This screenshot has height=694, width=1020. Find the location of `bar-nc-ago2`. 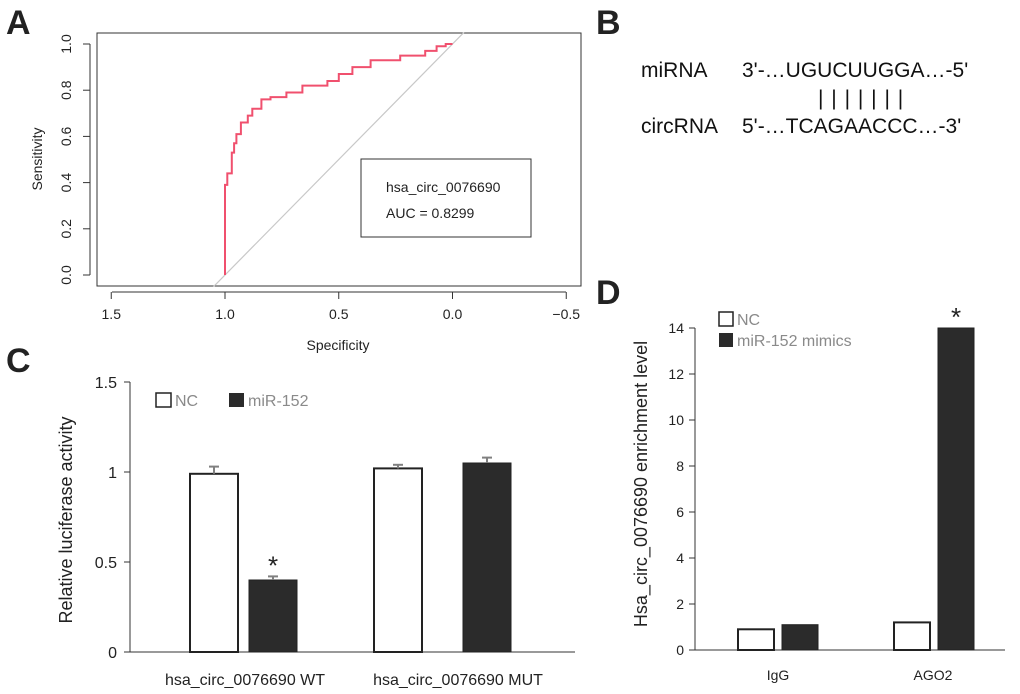

bar-nc-ago2 is located at coordinates (912, 636).